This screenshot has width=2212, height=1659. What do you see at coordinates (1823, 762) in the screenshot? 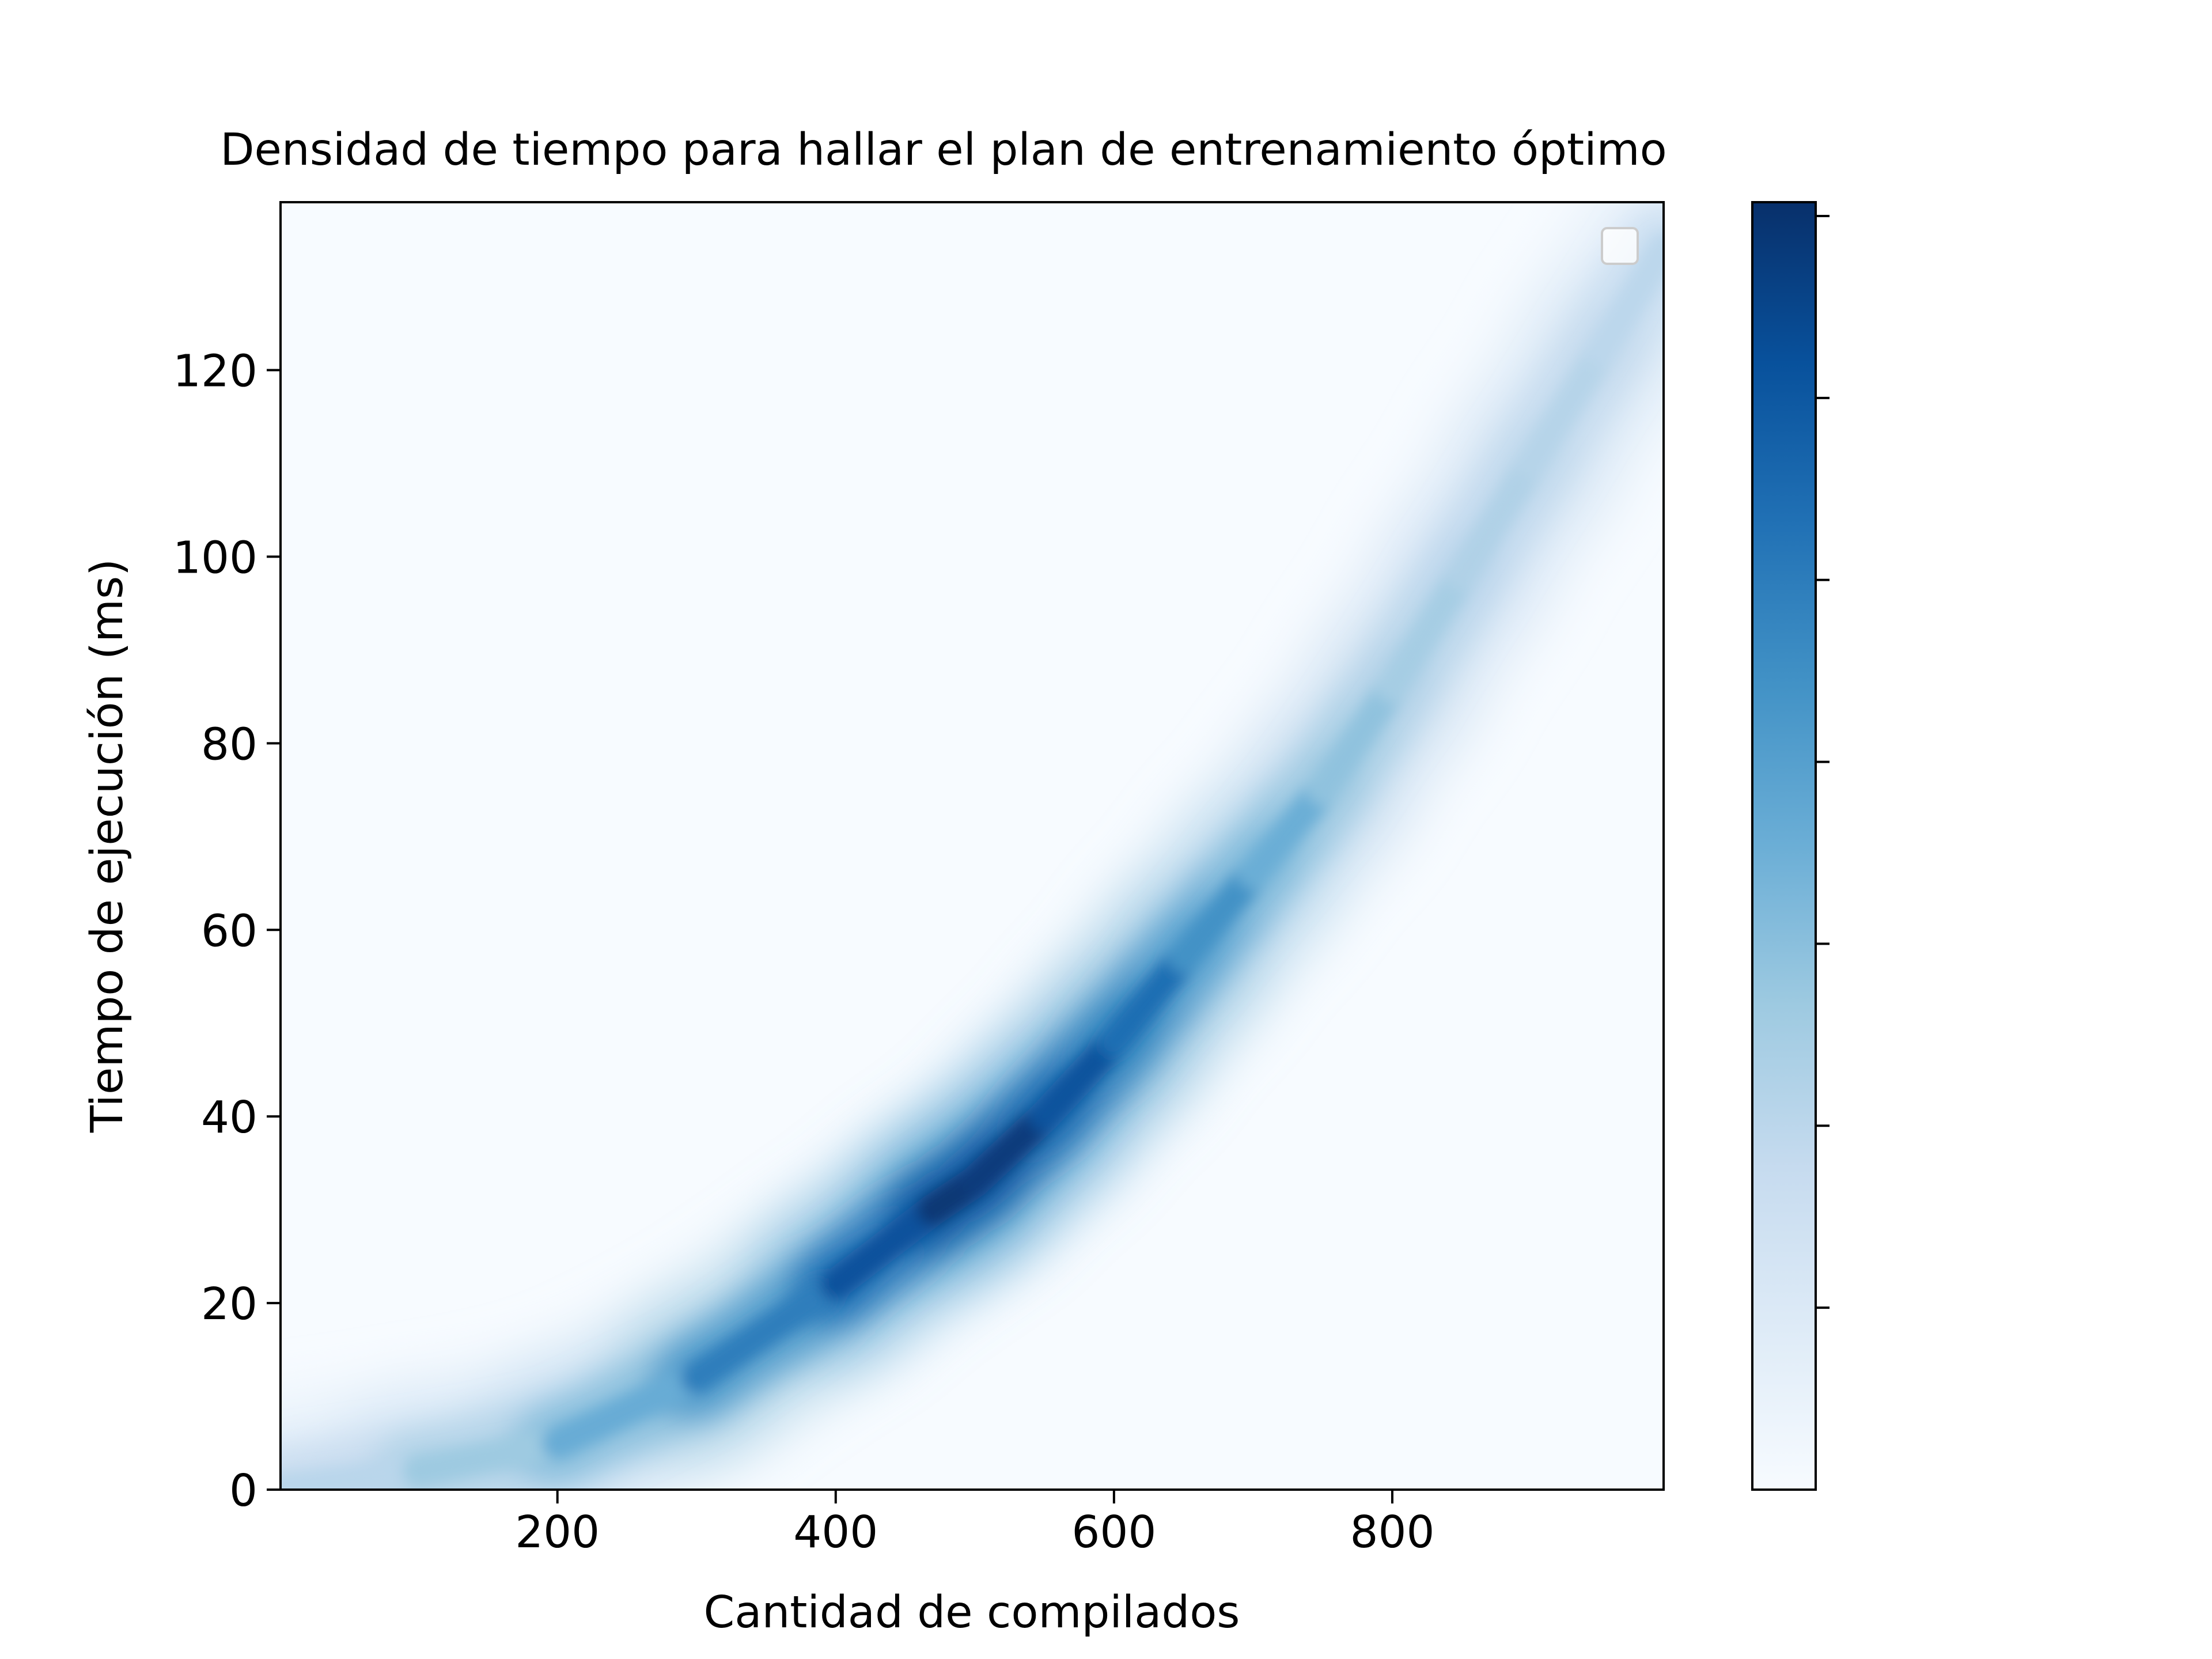
I see `colorbar-ticks` at bounding box center [1823, 762].